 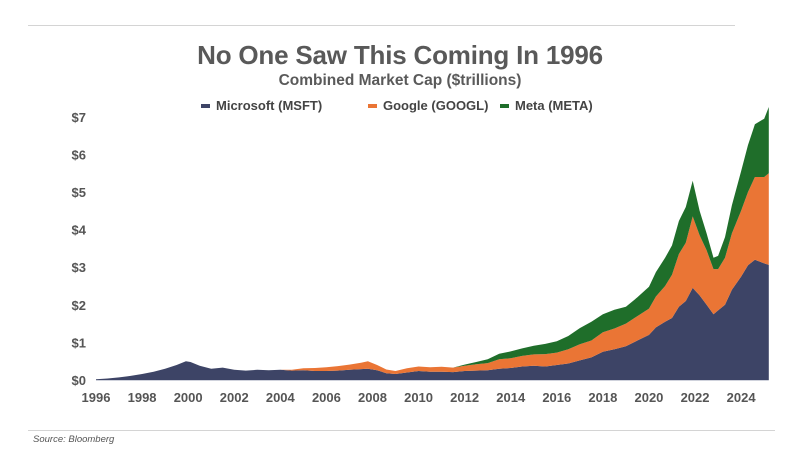 I want to click on x-tick-label: 2024, so click(x=742, y=397).